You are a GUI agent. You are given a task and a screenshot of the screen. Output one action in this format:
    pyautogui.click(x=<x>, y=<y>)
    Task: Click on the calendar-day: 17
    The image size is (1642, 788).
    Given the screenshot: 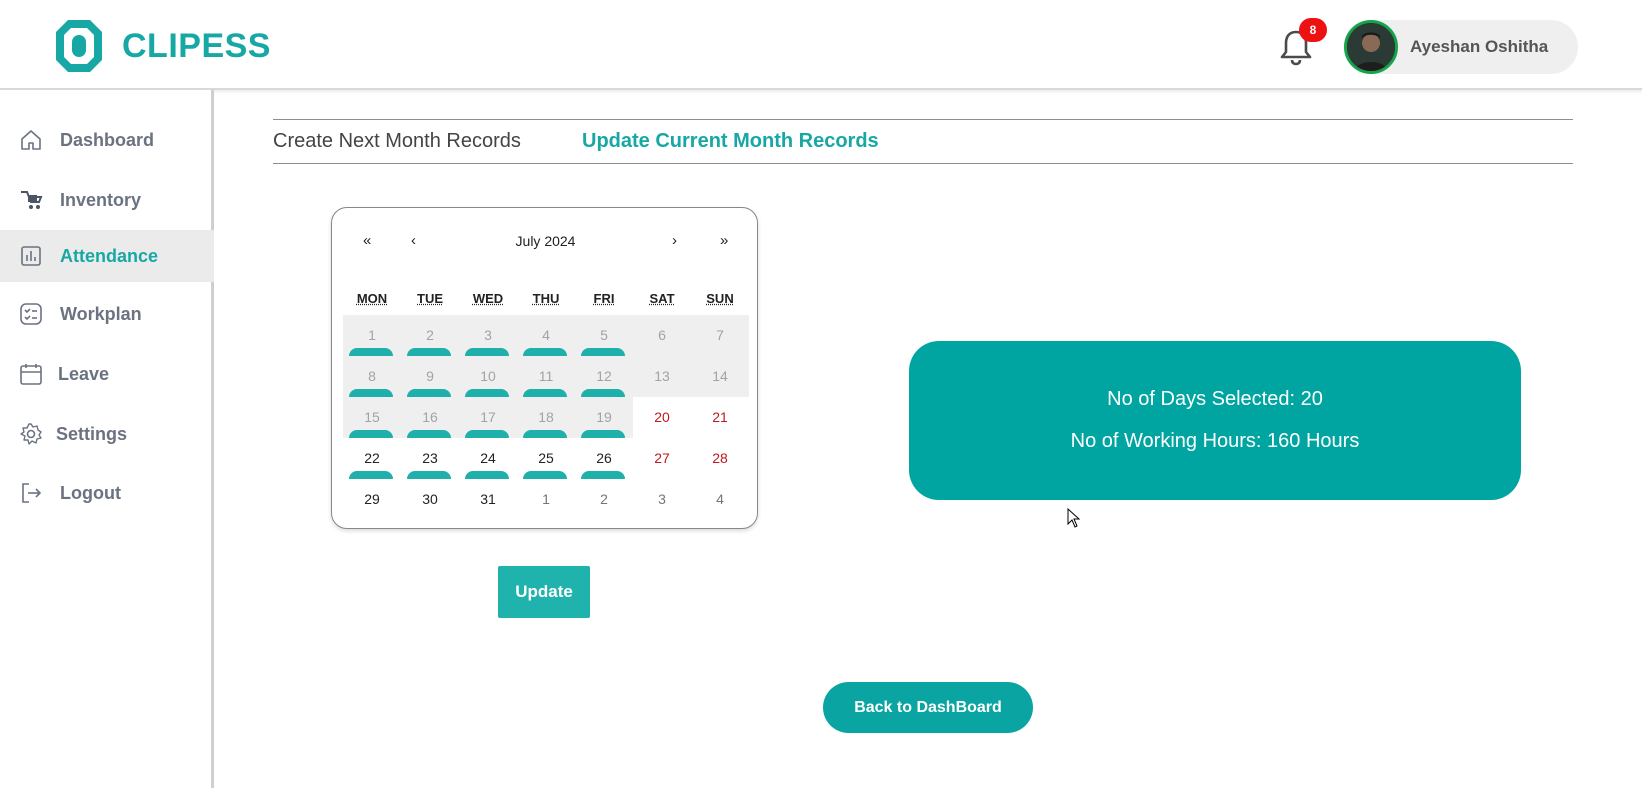 What is the action you would take?
    pyautogui.click(x=488, y=417)
    